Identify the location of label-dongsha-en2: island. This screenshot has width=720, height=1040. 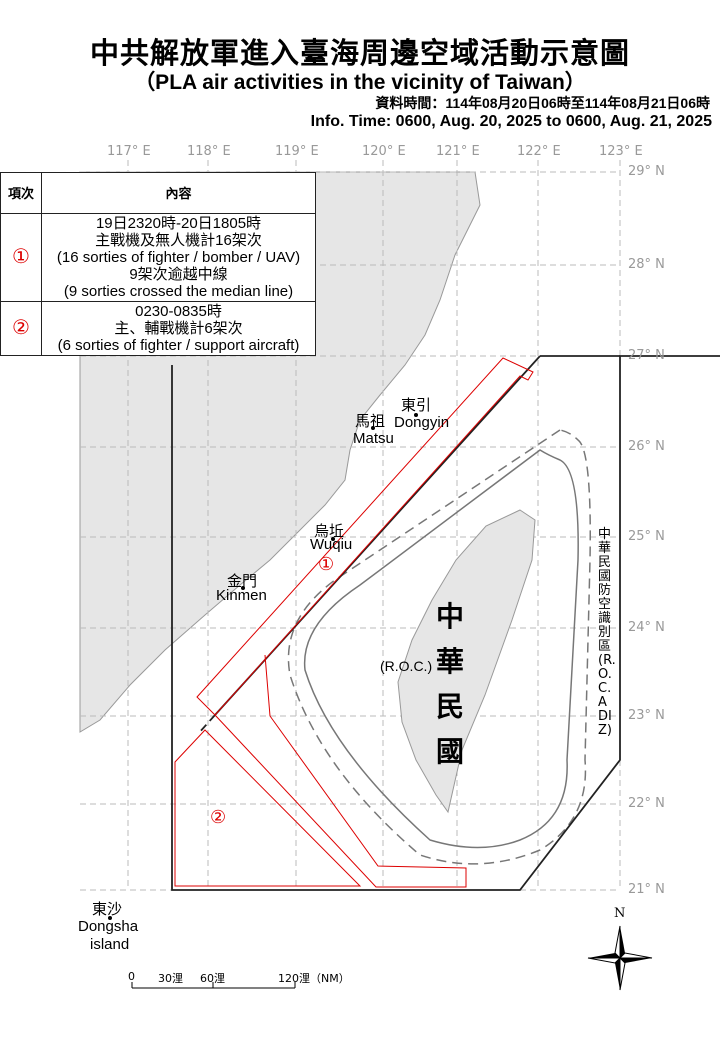
(110, 944).